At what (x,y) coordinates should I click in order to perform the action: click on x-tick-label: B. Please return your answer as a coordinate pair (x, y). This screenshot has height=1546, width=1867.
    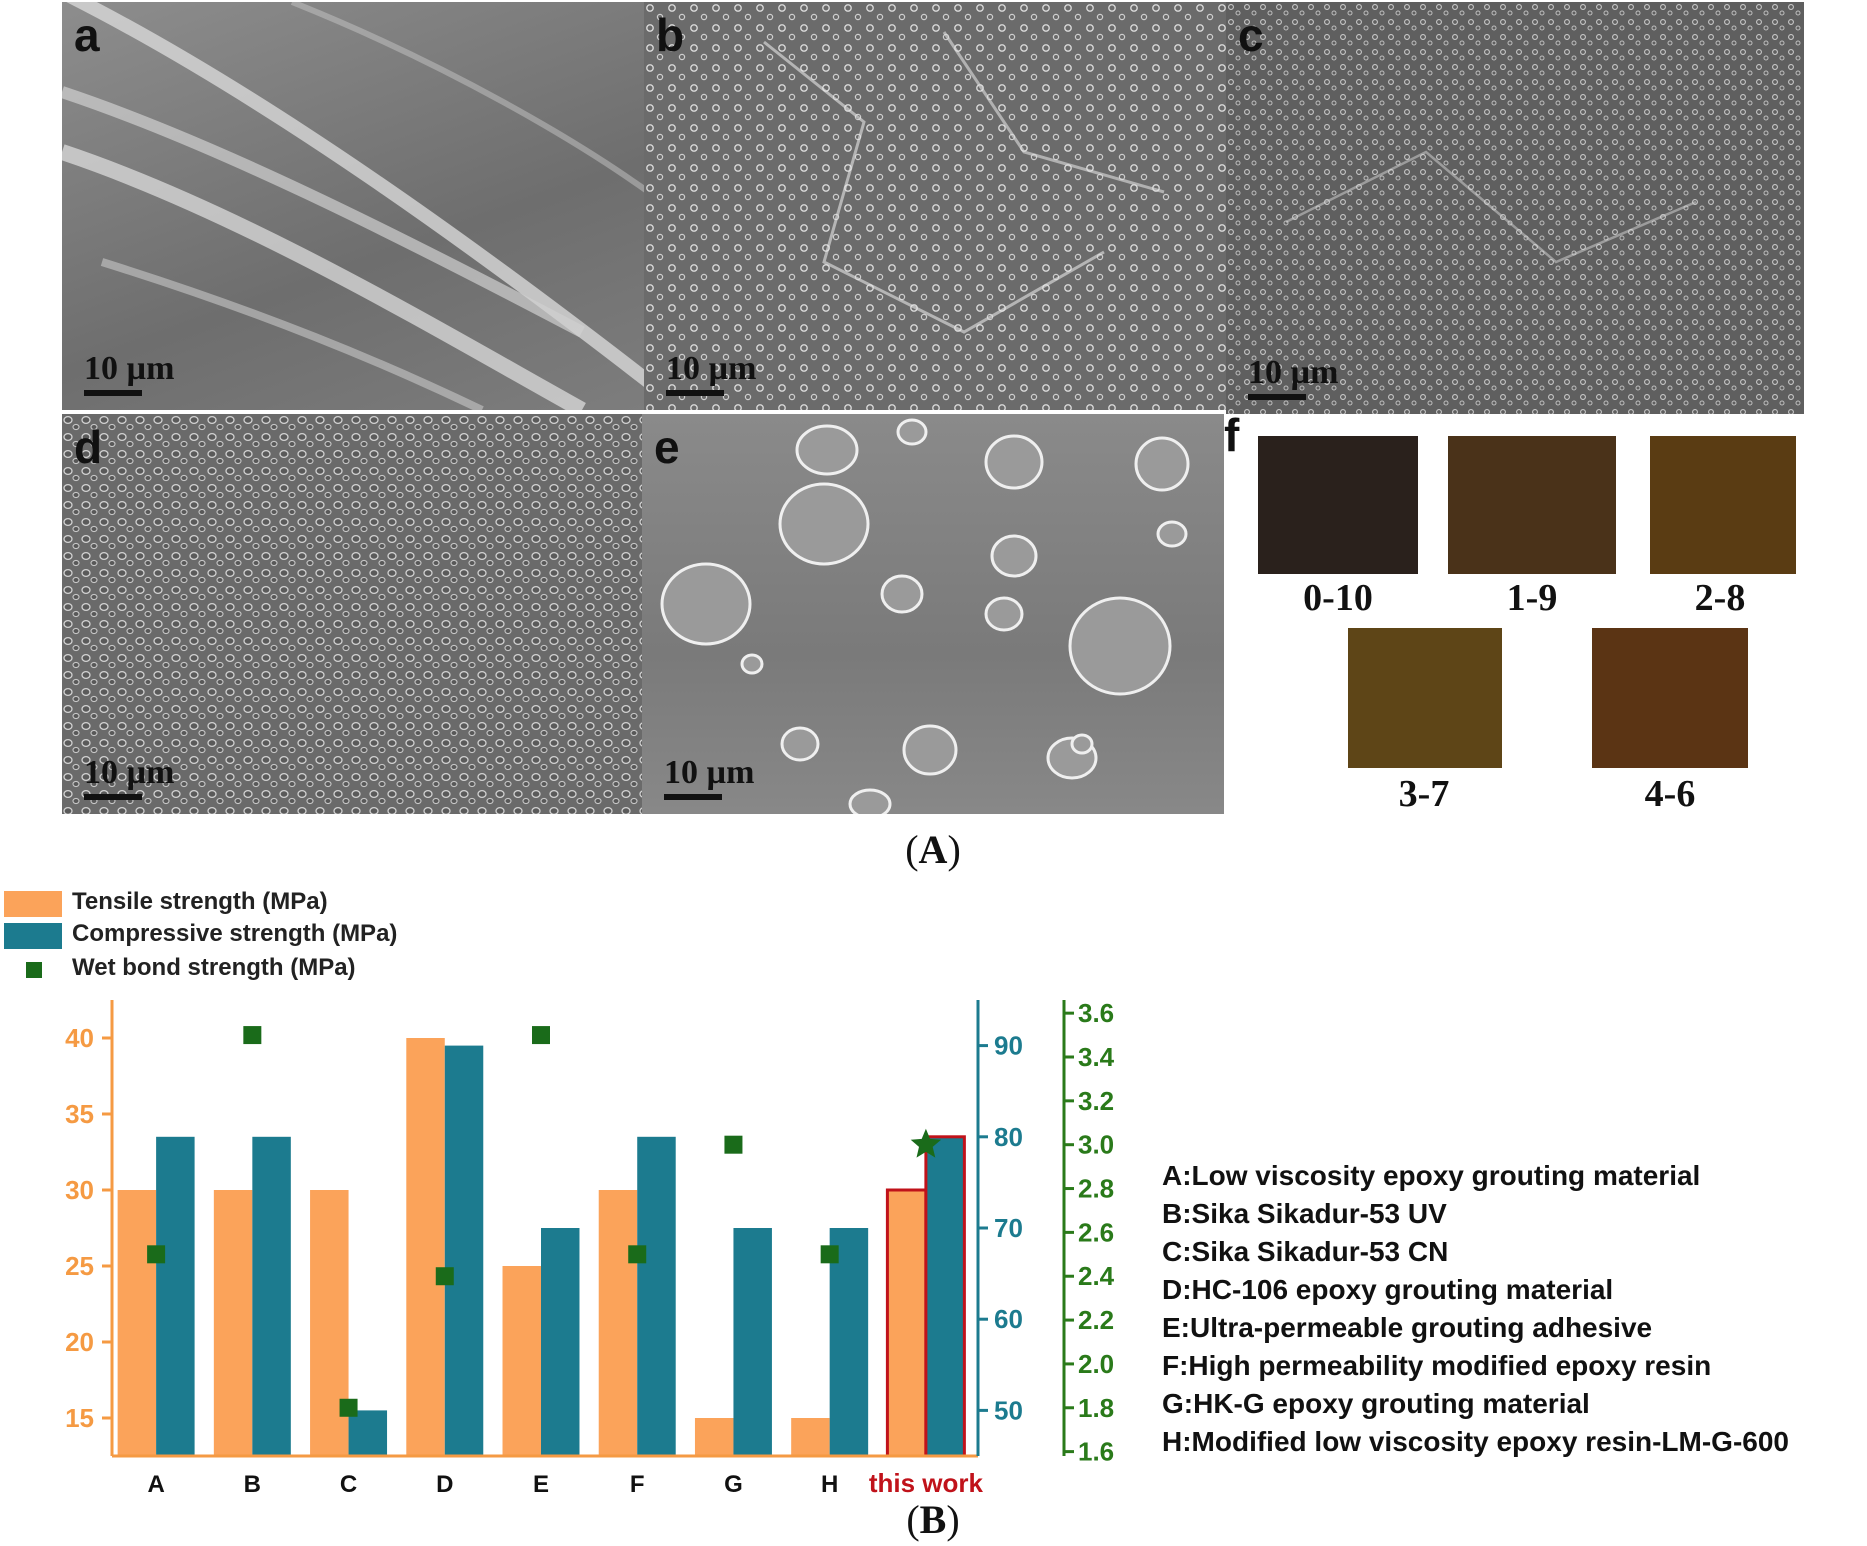
    Looking at the image, I should click on (252, 1484).